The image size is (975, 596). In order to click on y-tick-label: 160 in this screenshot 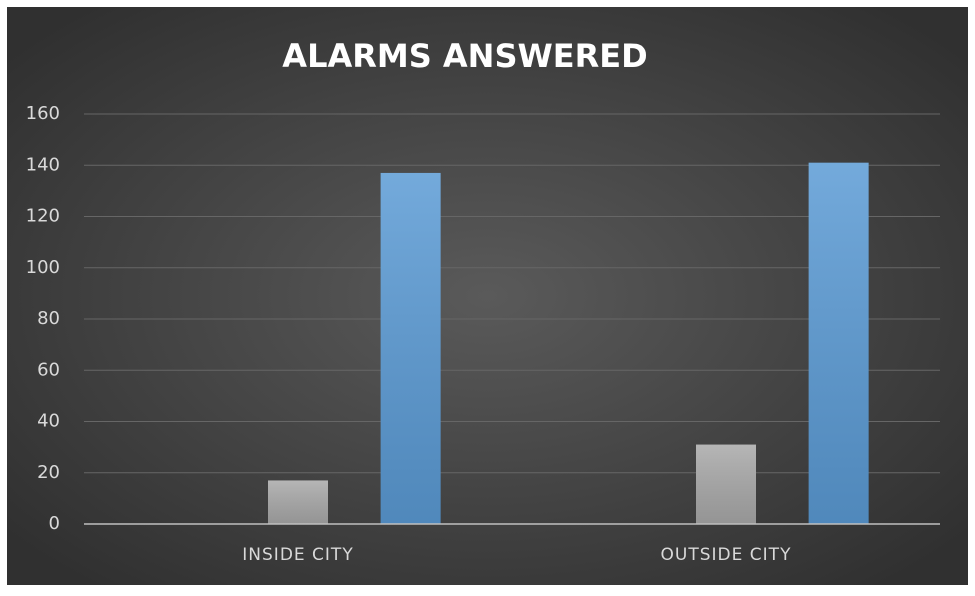, I will do `click(43, 113)`.